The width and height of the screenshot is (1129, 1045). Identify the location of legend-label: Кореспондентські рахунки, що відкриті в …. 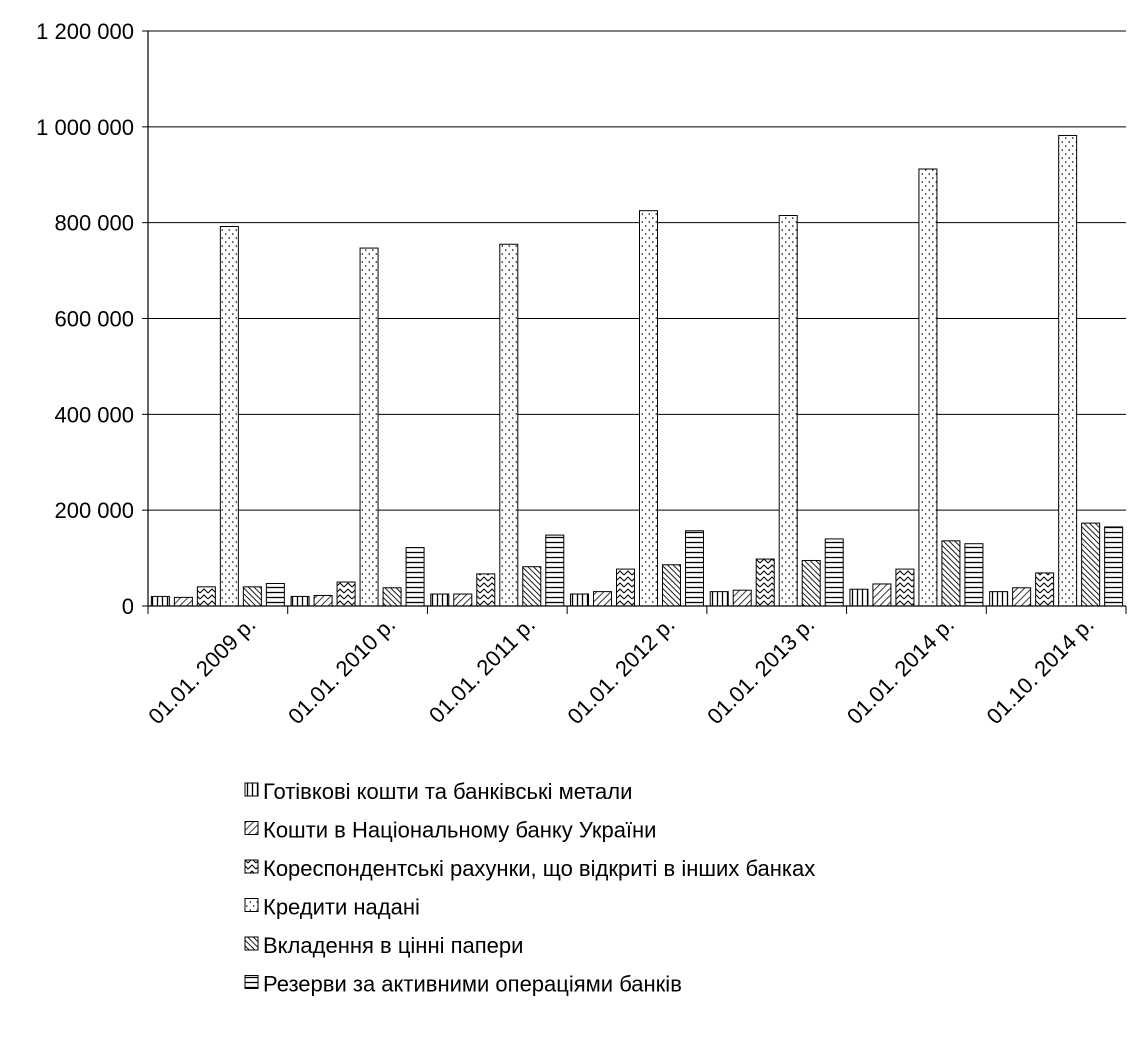
(539, 868).